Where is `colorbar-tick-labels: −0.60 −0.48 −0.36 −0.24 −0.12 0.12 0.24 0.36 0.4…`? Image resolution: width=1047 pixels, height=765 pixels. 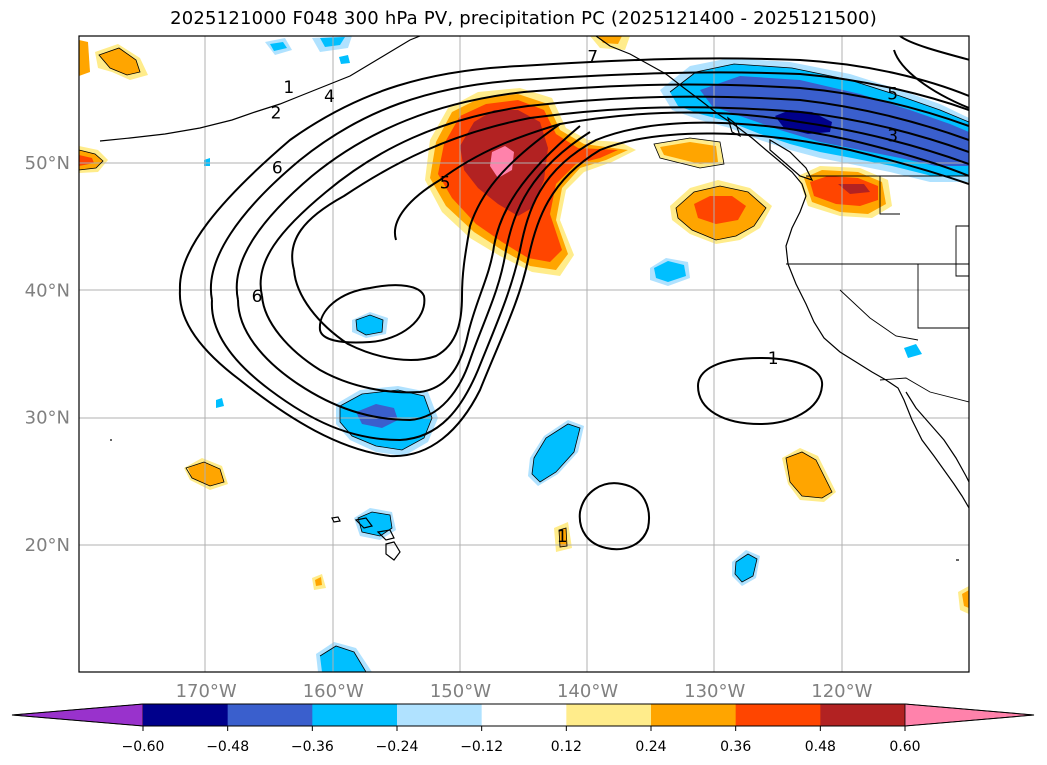 colorbar-tick-labels: −0.60 −0.48 −0.36 −0.24 −0.12 0.12 0.24 0.36 0.4… is located at coordinates (521, 740).